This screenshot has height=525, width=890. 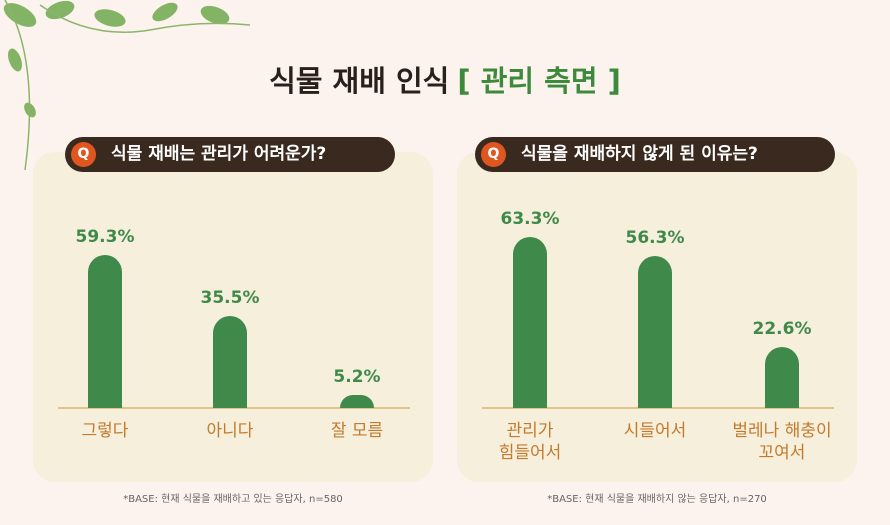 What do you see at coordinates (655, 431) in the screenshot?
I see `category-label: 시들어서` at bounding box center [655, 431].